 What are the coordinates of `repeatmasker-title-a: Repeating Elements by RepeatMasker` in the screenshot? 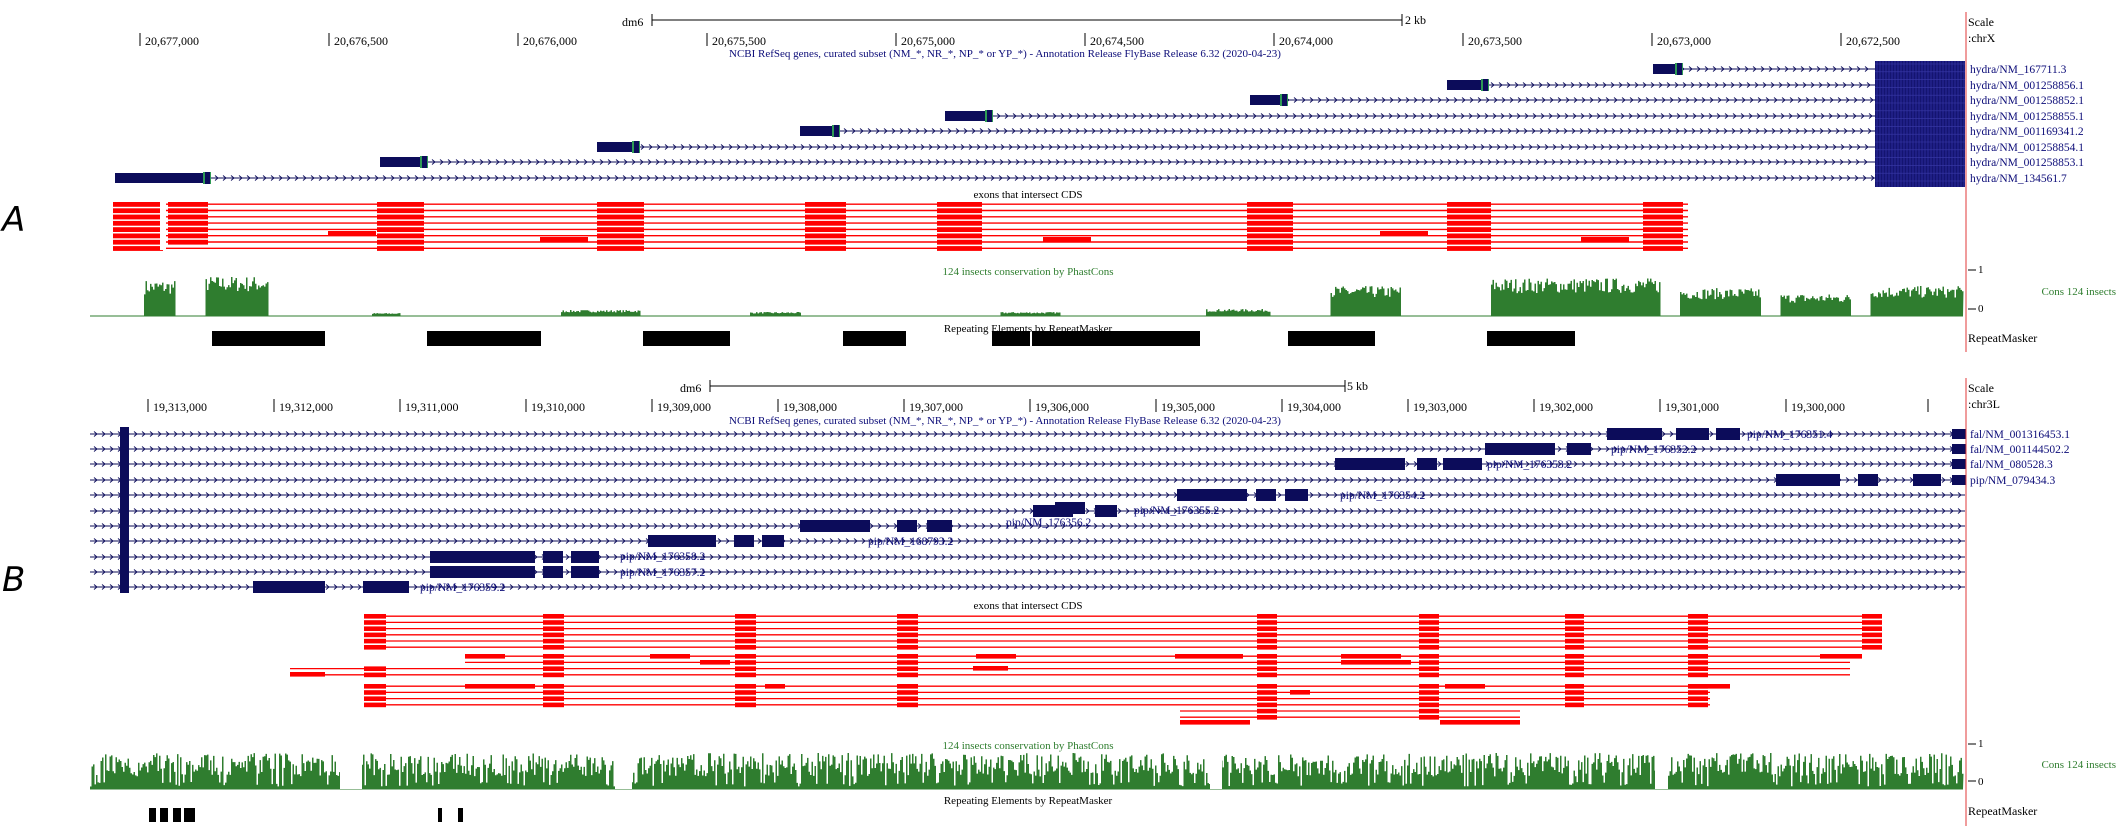 It's located at (1028, 329).